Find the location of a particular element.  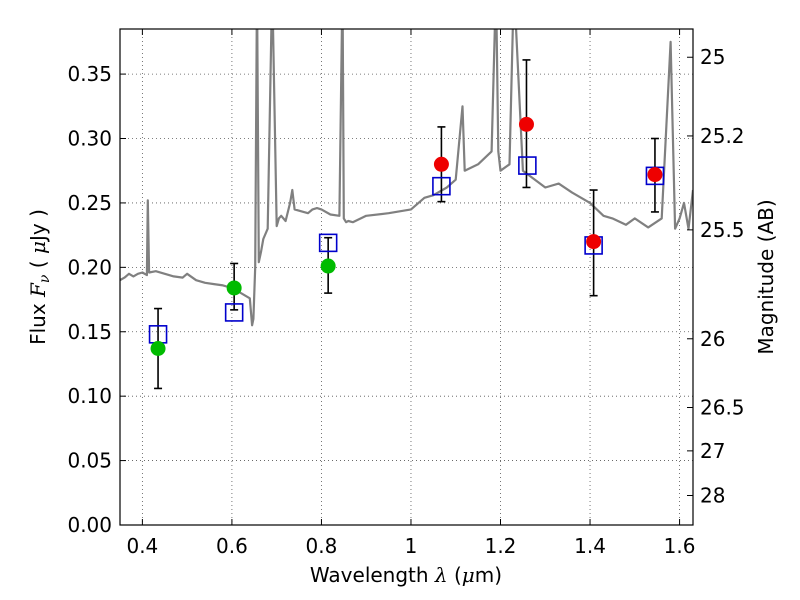

y-tick-label: 0.25 is located at coordinates (89, 203).